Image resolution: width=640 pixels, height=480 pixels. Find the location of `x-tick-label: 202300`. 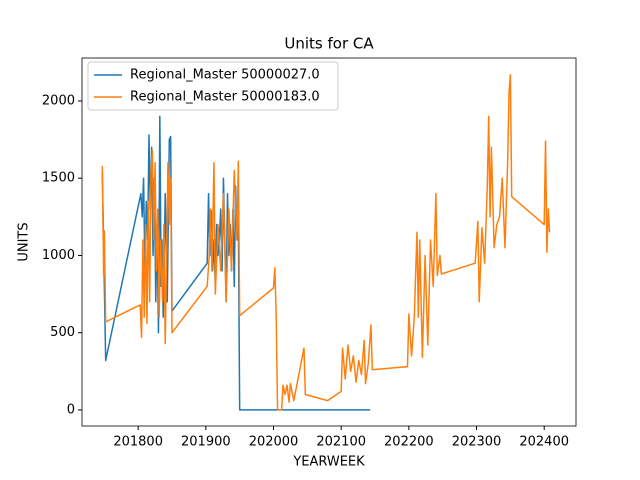

x-tick-label: 202300 is located at coordinates (477, 442).